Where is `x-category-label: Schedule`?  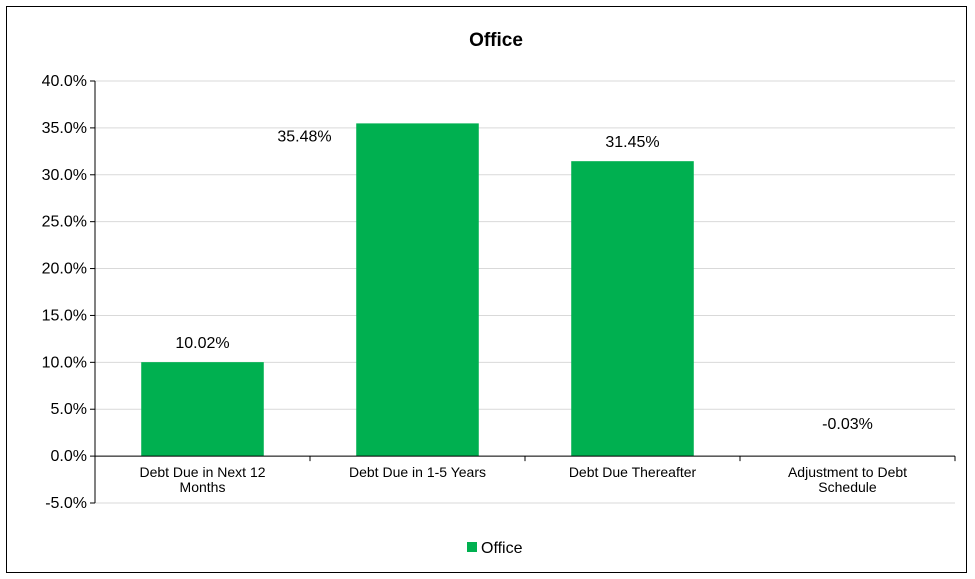
x-category-label: Schedule is located at coordinates (847, 487).